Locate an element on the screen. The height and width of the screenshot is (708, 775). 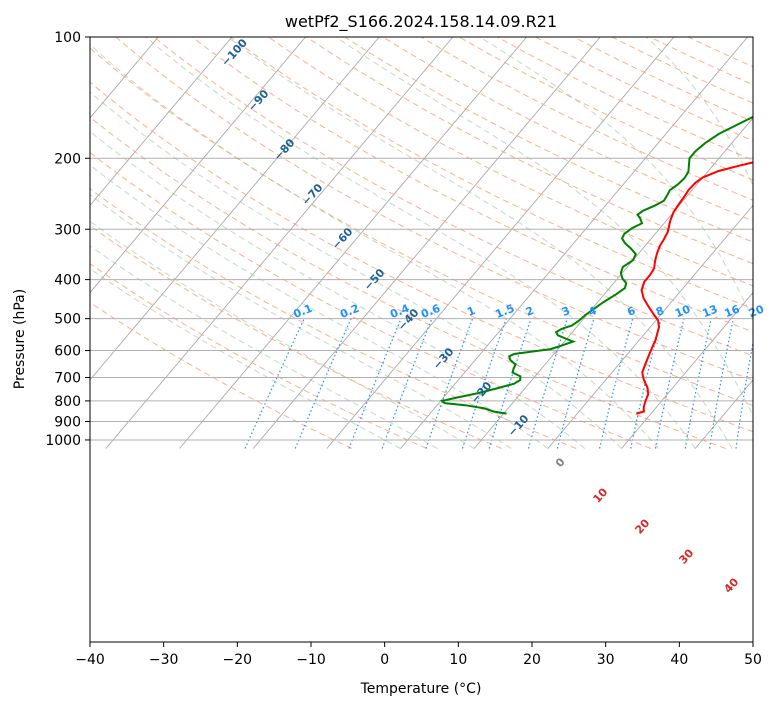
isotherm-label-positive: 10 is located at coordinates (600, 495).